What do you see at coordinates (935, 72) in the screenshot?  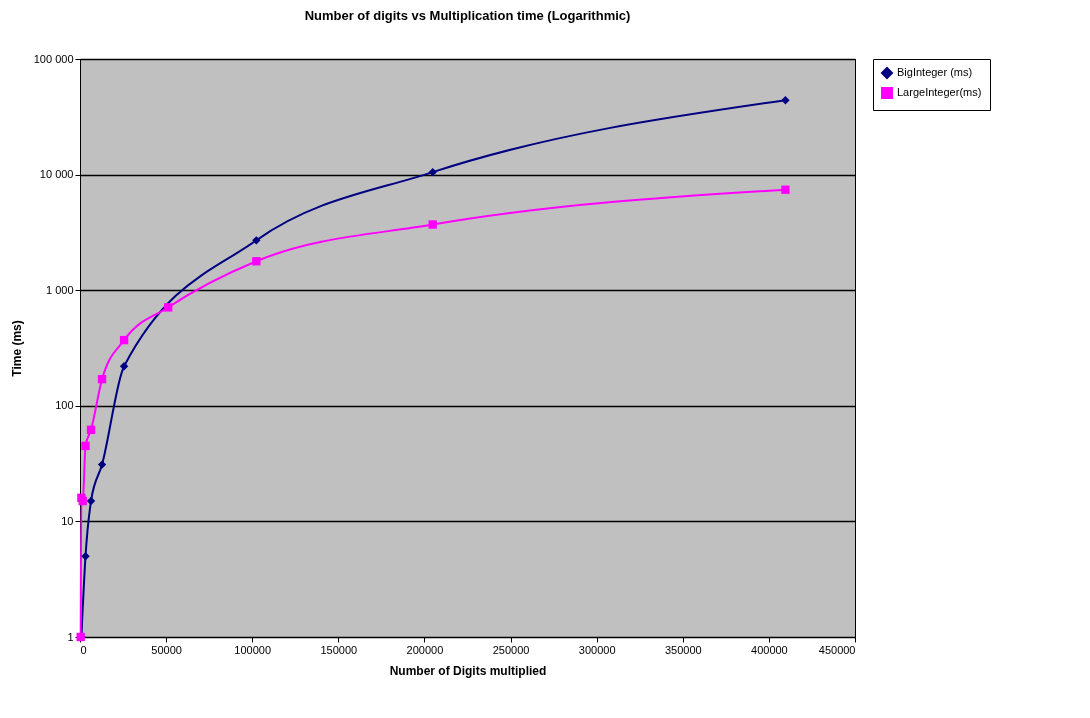 I see `legend-label: BigInteger (ms)` at bounding box center [935, 72].